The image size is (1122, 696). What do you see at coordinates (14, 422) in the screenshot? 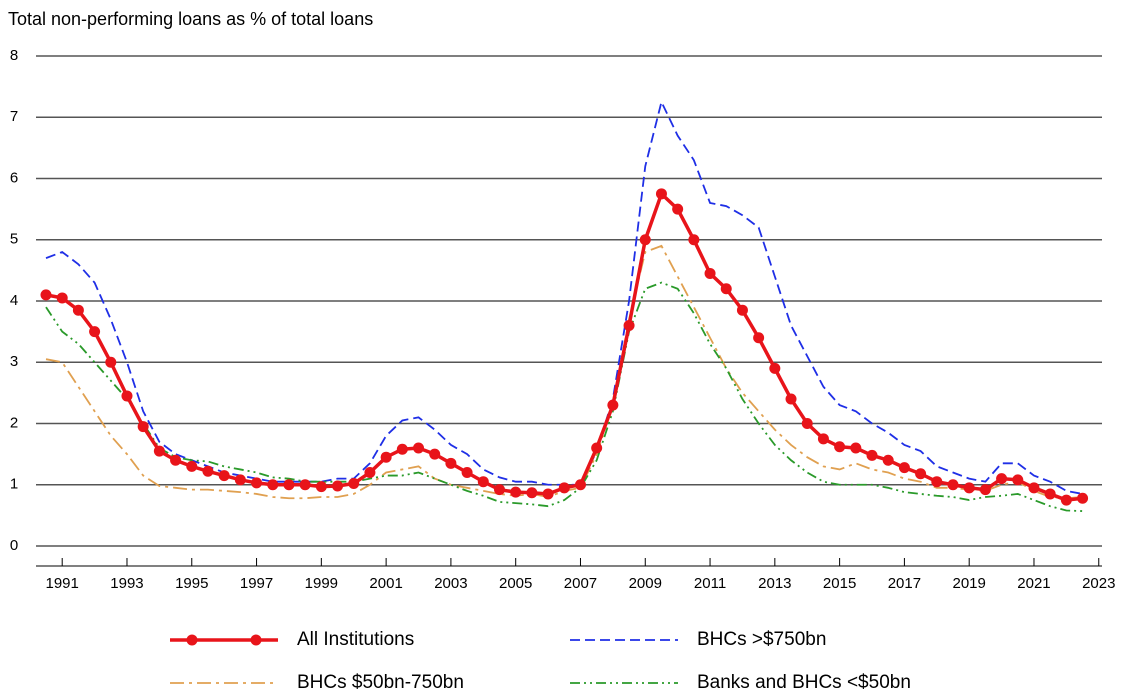
I see `y-tick-label: 2` at bounding box center [14, 422].